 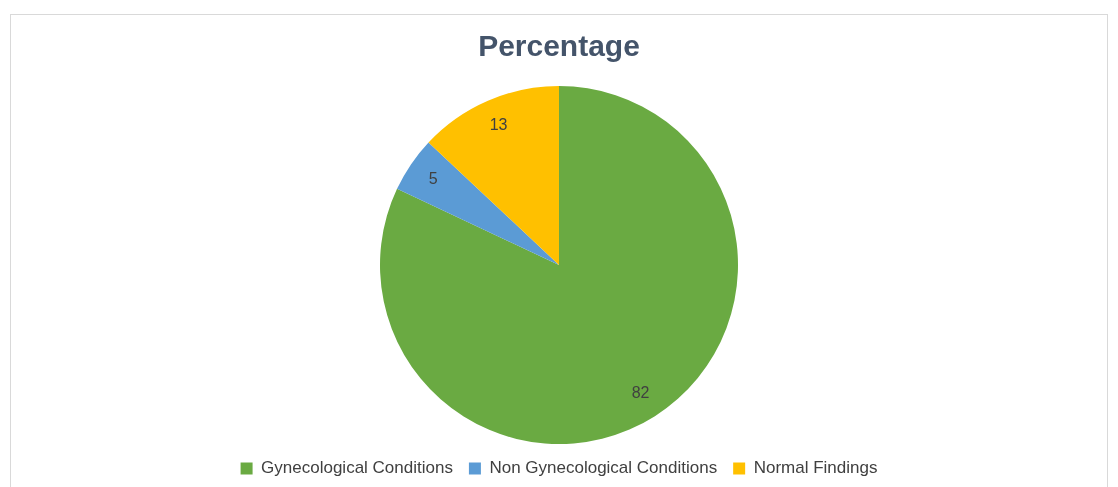 I want to click on legend-label: Gynecological Conditions, so click(x=357, y=468).